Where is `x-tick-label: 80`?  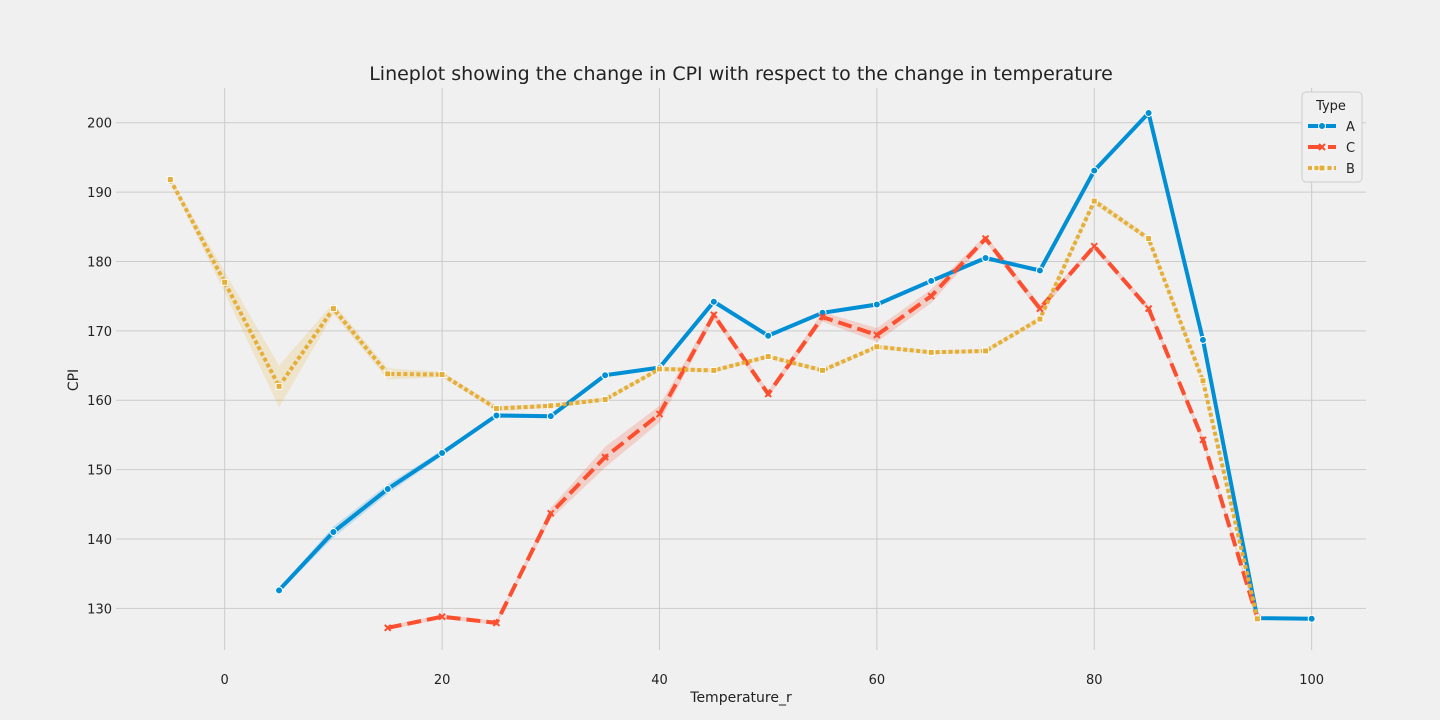
x-tick-label: 80 is located at coordinates (1094, 680).